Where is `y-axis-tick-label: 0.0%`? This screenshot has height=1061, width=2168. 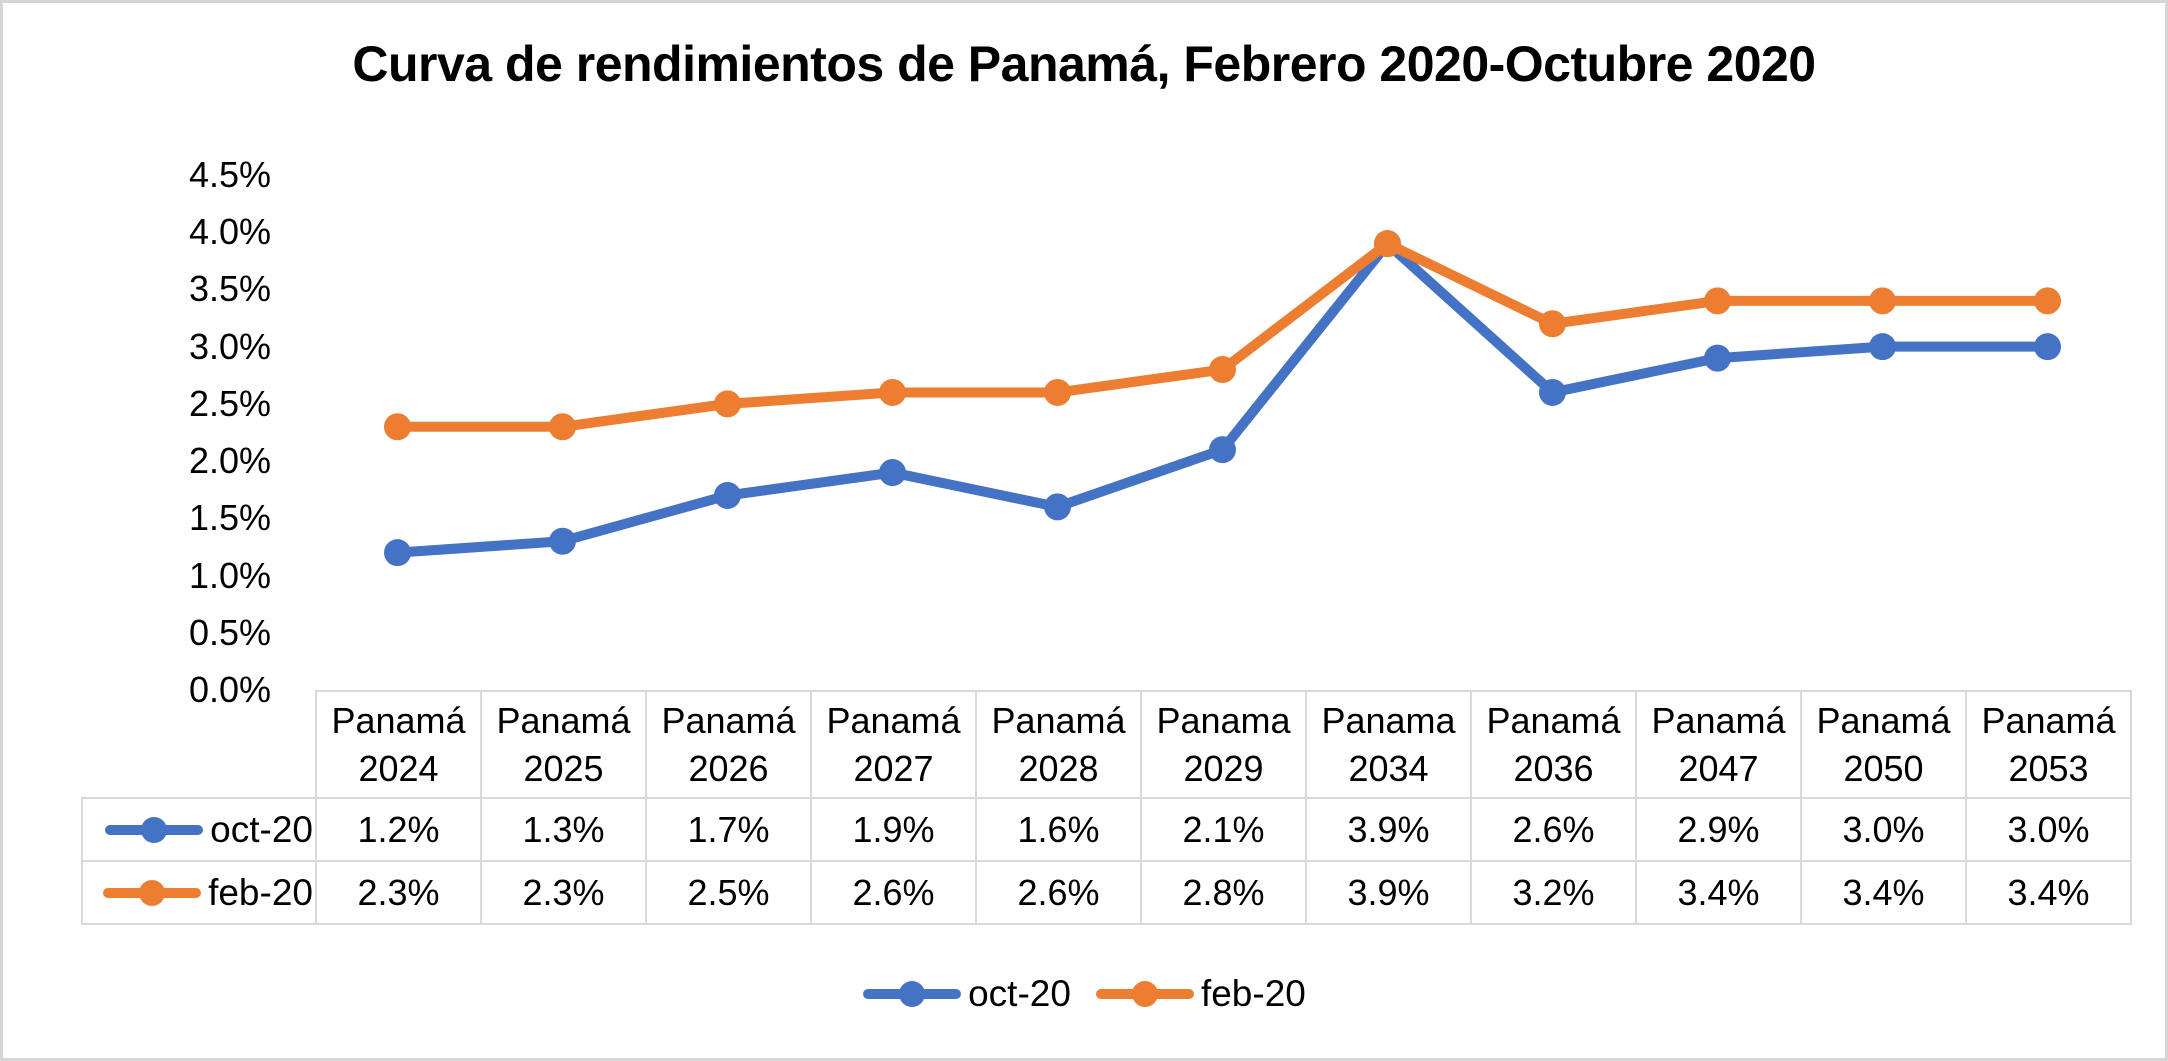 y-axis-tick-label: 0.0% is located at coordinates (229, 689).